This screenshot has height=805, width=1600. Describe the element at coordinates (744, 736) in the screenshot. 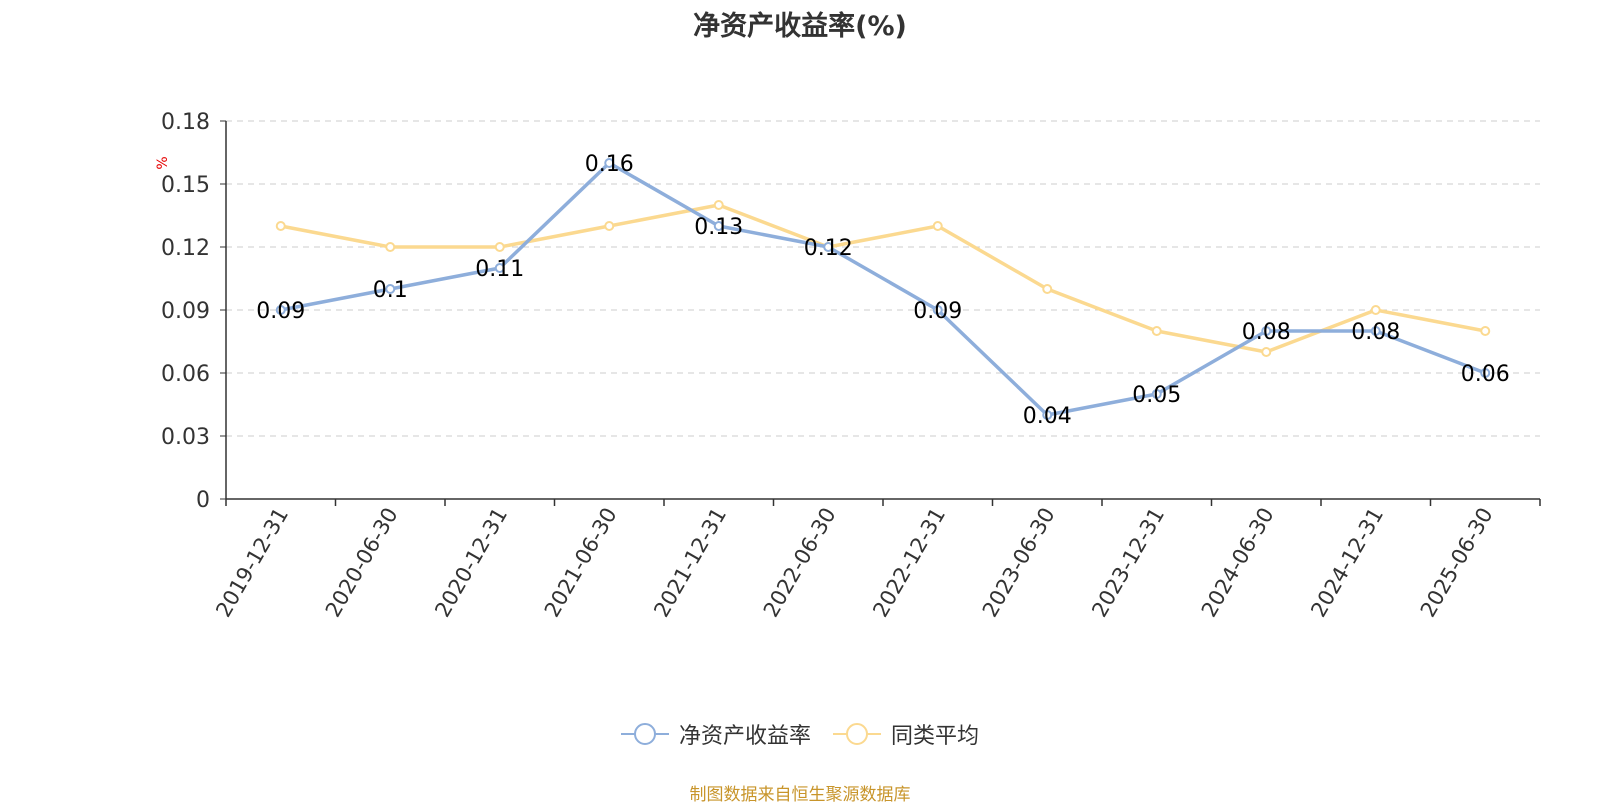

I see `legend-label-roe: 净资产收益率` at that location.